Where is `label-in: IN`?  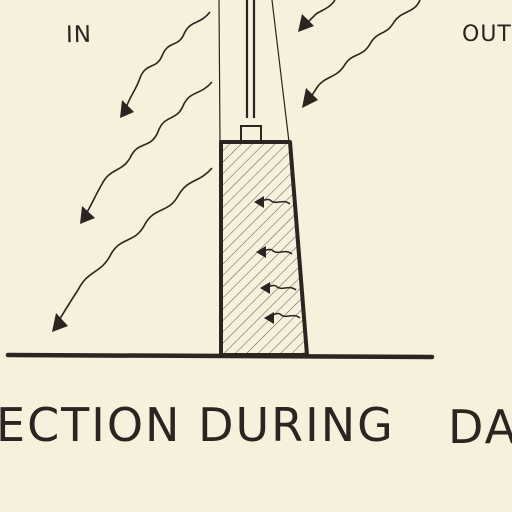 label-in: IN is located at coordinates (79, 35).